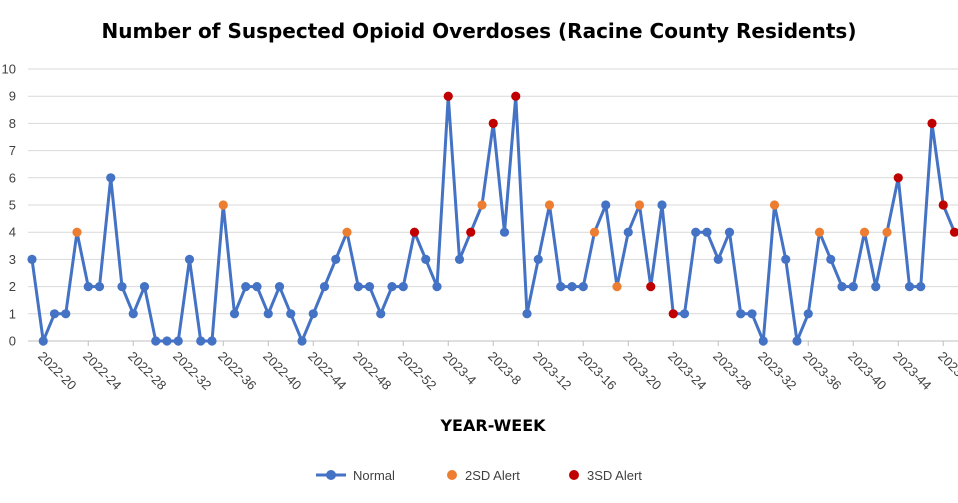  I want to click on x-tick-label: 2023-28, so click(732, 371).